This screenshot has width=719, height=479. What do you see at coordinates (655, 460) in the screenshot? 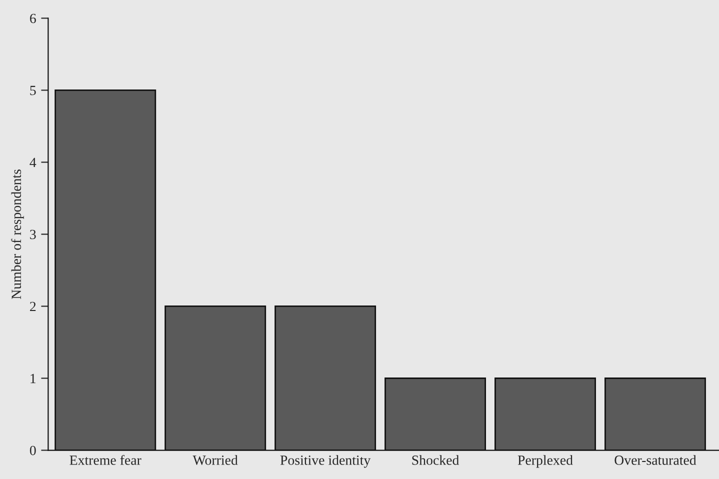
I see `x-tick-label: Over-saturated` at bounding box center [655, 460].